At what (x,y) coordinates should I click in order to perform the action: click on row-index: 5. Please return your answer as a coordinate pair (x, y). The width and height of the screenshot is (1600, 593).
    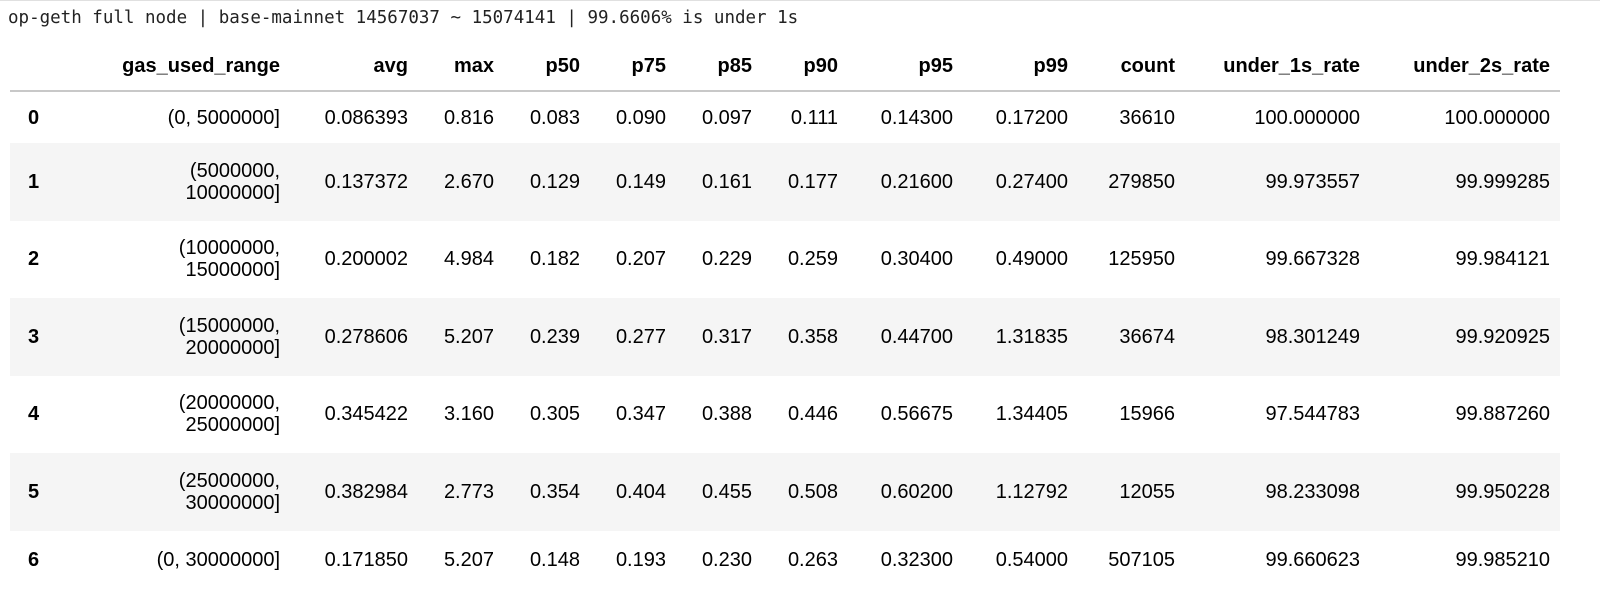
    Looking at the image, I should click on (34, 491).